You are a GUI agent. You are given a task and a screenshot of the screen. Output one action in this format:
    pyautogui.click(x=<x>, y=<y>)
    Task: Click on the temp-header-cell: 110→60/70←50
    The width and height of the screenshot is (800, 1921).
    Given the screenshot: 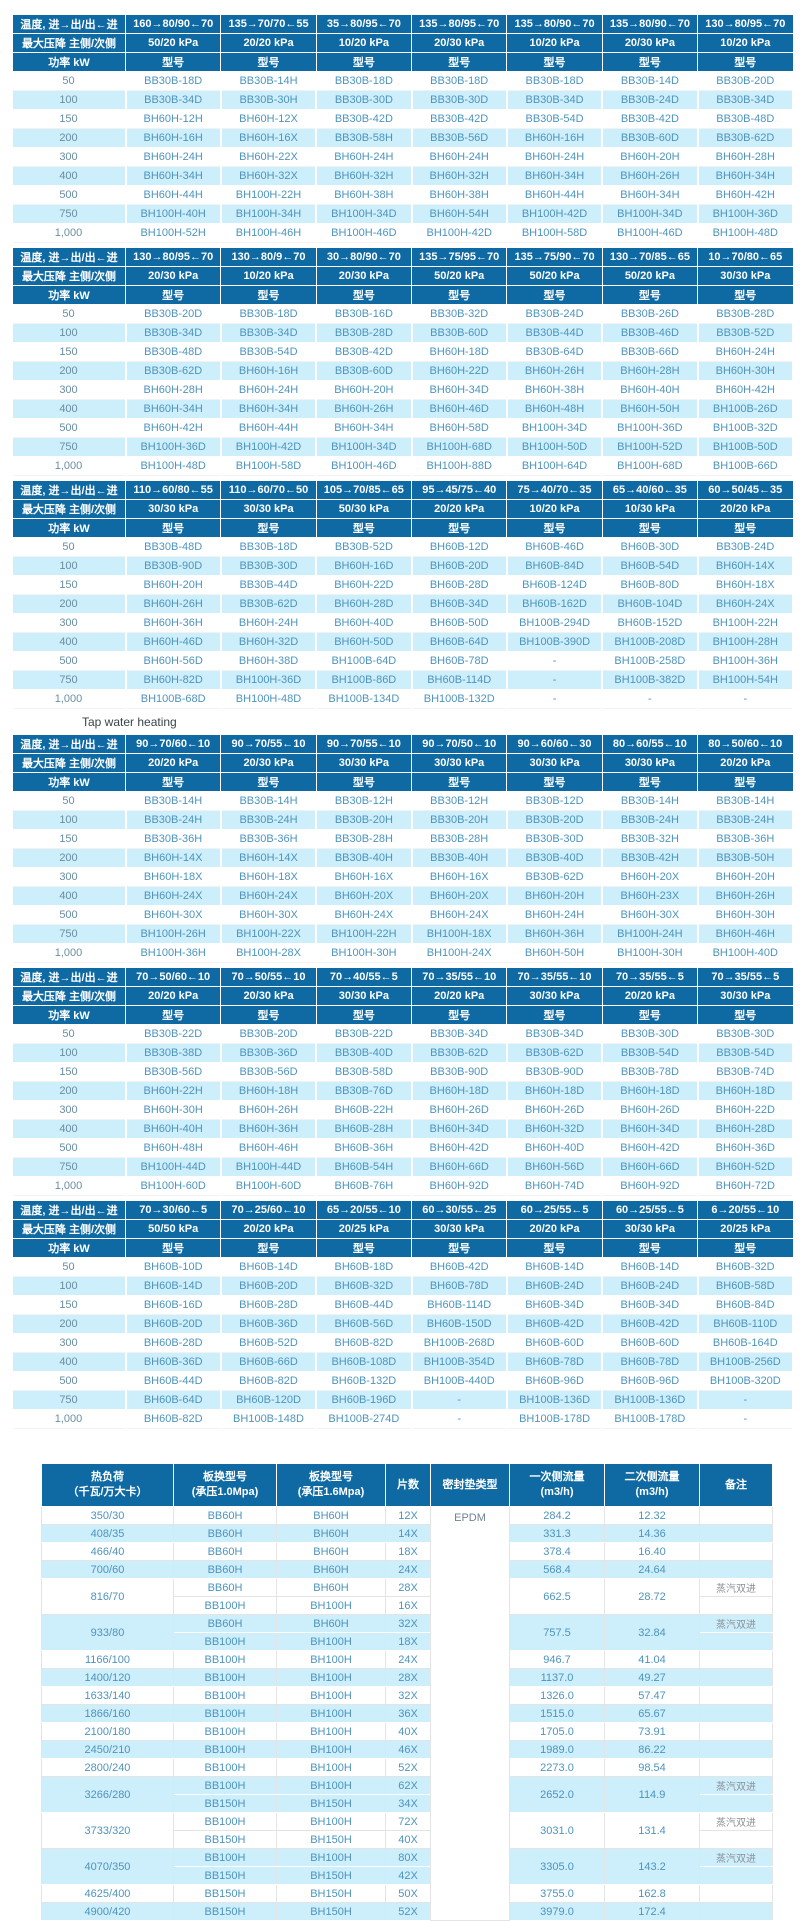 What is the action you would take?
    pyautogui.click(x=268, y=490)
    